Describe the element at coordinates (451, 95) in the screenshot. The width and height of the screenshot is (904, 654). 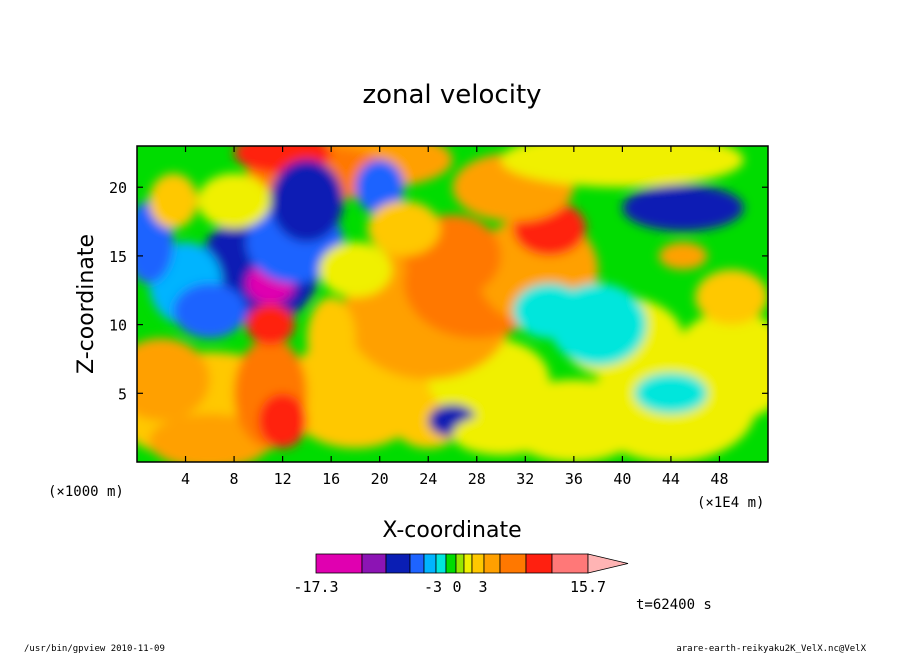
I see `chart-title: zonal velocity` at that location.